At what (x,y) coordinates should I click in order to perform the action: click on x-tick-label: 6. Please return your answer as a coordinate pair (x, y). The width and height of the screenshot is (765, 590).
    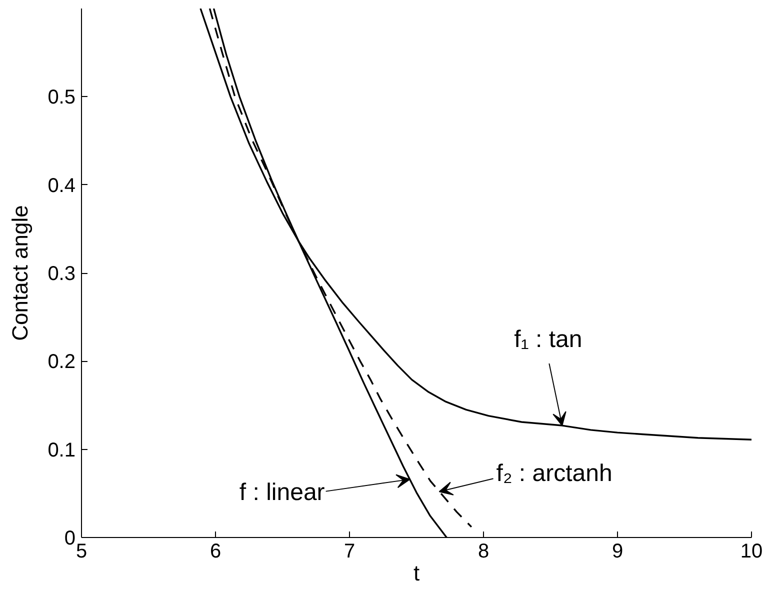
    Looking at the image, I should click on (216, 551).